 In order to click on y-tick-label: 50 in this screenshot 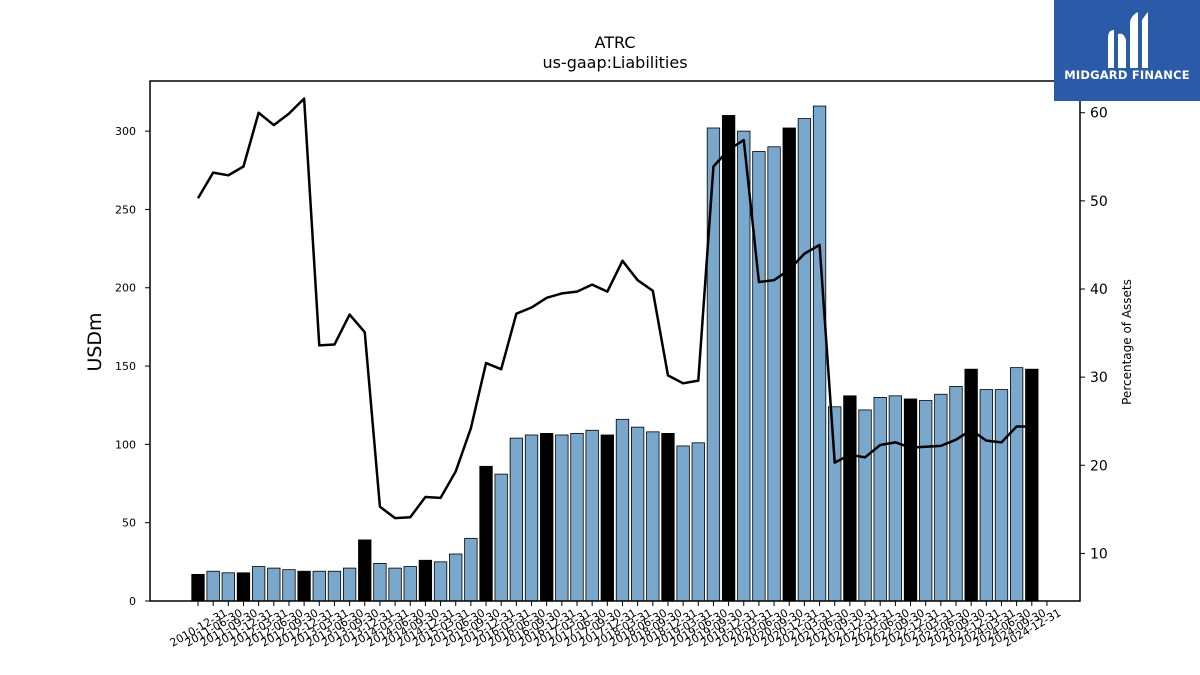, I will do `click(129, 523)`.